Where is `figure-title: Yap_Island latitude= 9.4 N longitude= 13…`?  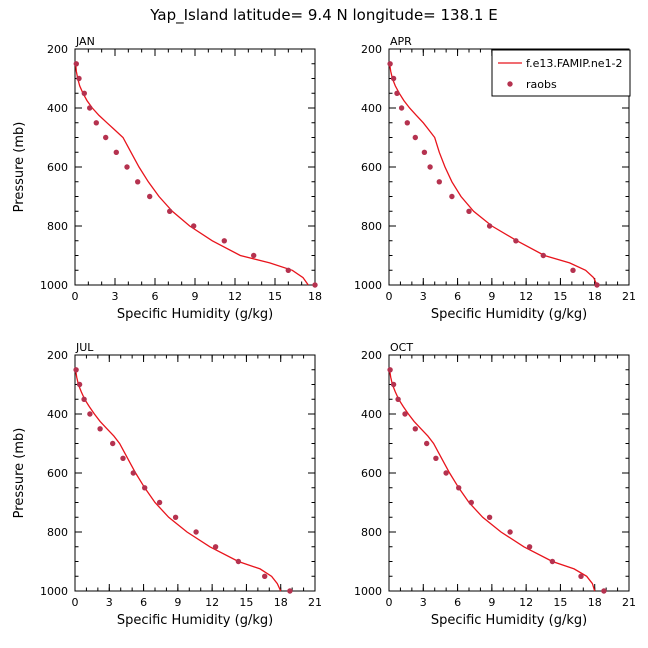
figure-title: Yap_Island latitude= 9.4 N longitude= 13… is located at coordinates (323, 15).